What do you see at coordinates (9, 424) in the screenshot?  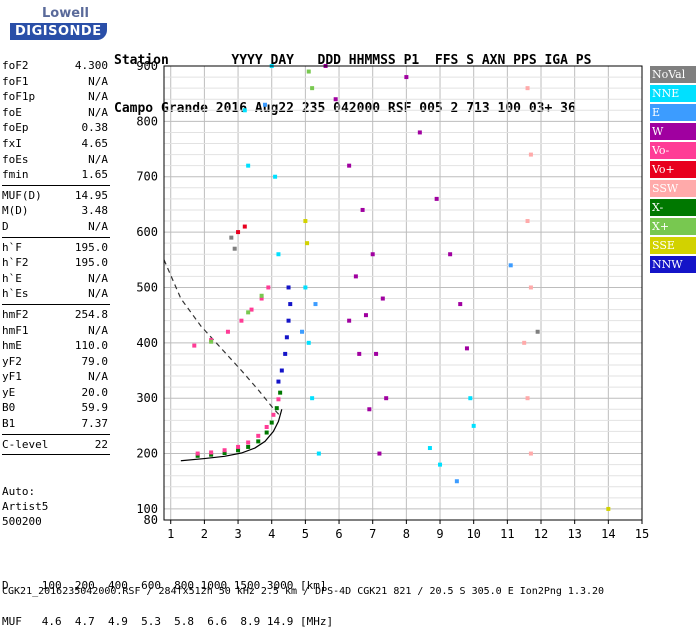 I see `param-name: B1` at bounding box center [9, 424].